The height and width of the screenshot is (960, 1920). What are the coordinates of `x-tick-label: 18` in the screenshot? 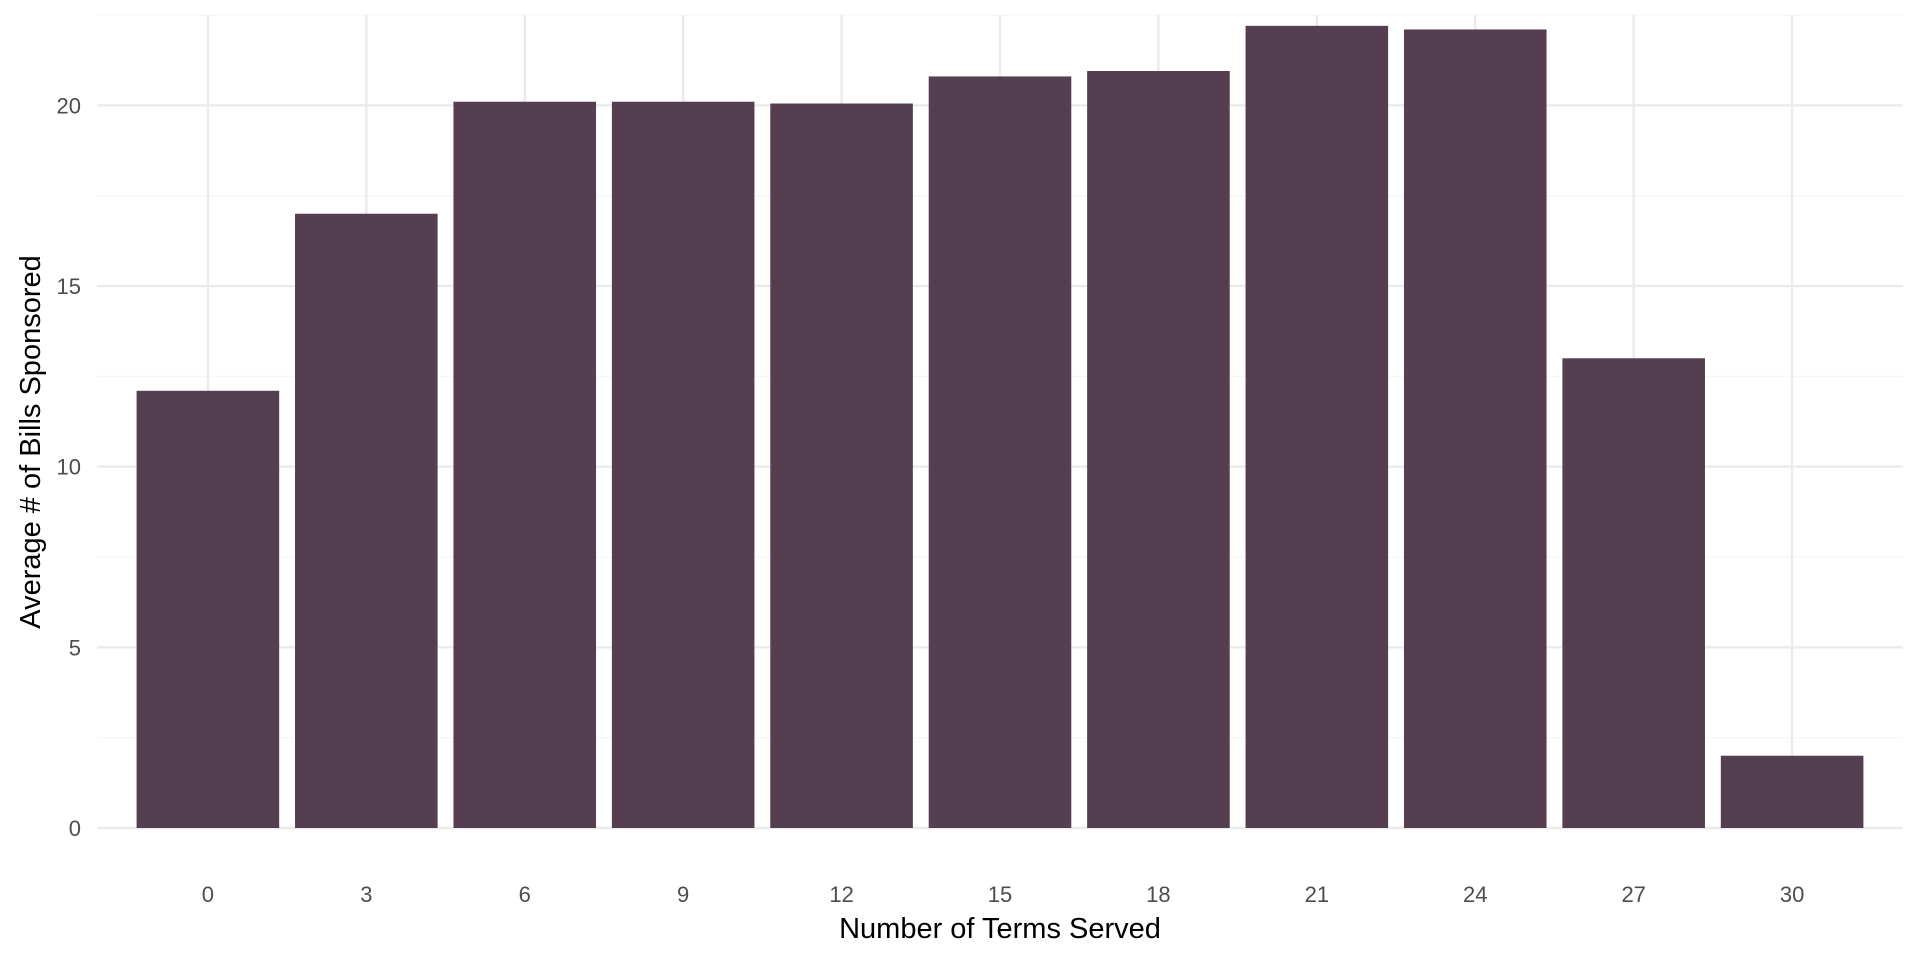 It's located at (1158, 894).